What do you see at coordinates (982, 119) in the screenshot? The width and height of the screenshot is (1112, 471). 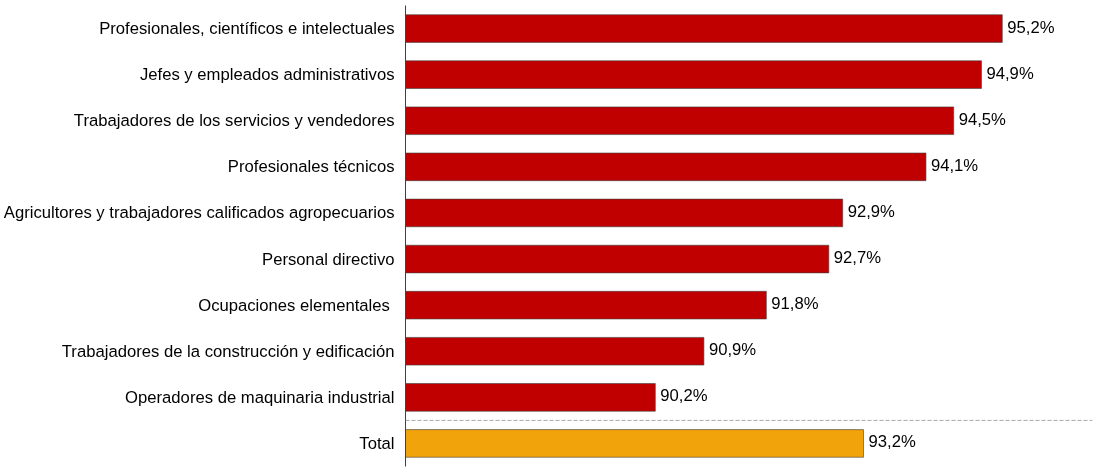 I see `data-label: 94,5%` at bounding box center [982, 119].